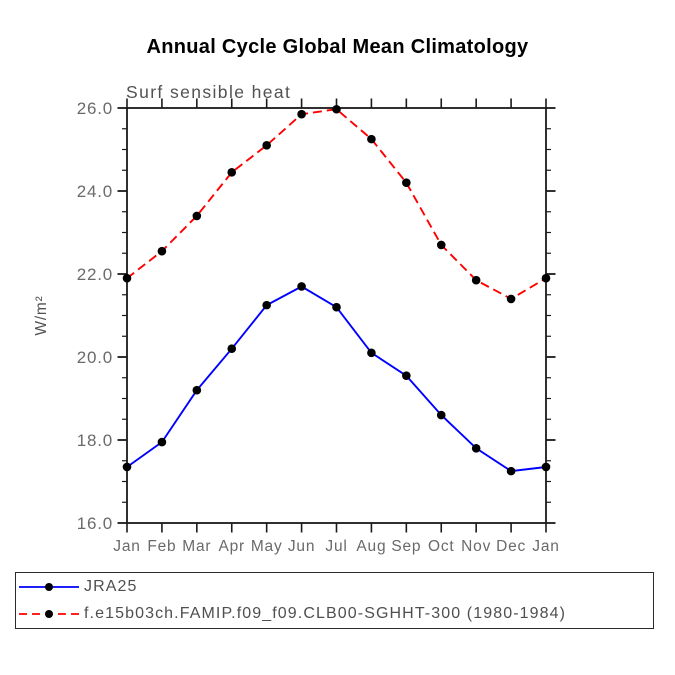 The width and height of the screenshot is (675, 675). Describe the element at coordinates (111, 586) in the screenshot. I see `legend-label-jra25: JRA25` at that location.